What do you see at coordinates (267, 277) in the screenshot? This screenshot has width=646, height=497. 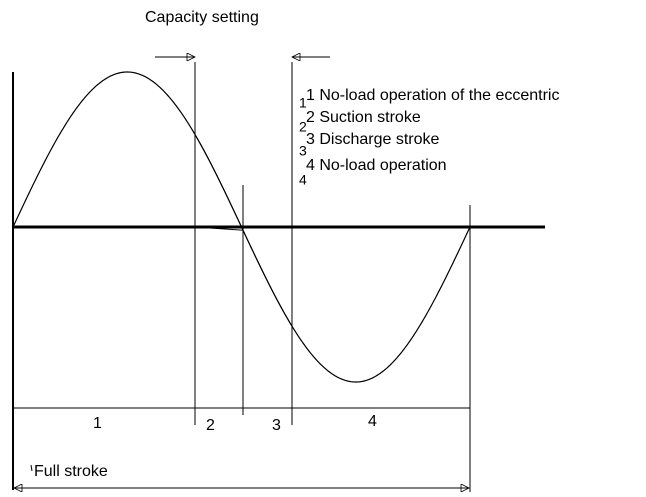 I see `hatch` at bounding box center [267, 277].